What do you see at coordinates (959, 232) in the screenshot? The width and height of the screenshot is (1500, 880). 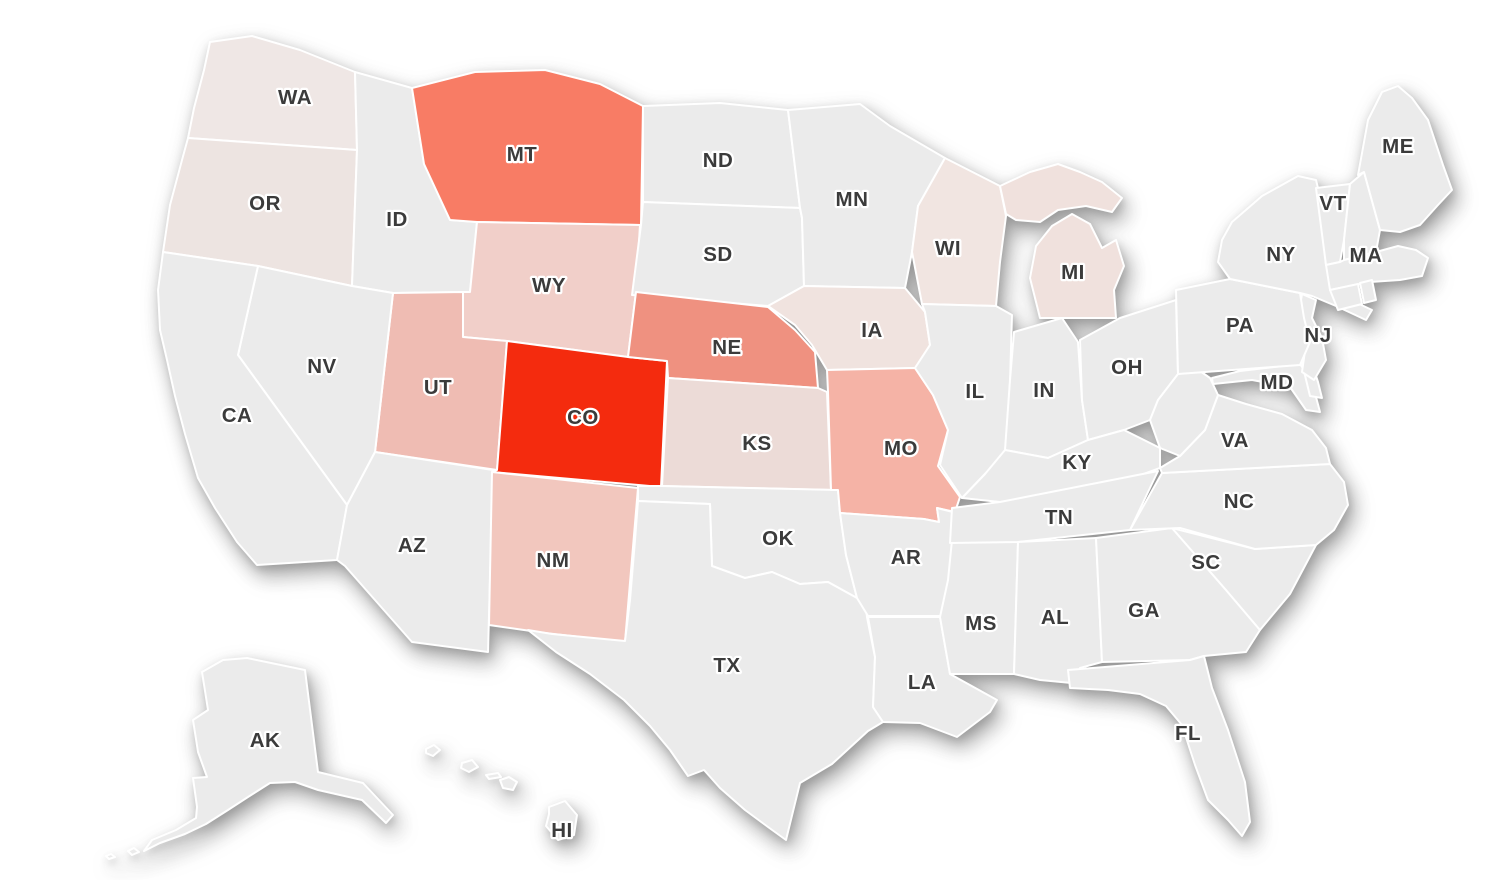 I see `state-wi` at bounding box center [959, 232].